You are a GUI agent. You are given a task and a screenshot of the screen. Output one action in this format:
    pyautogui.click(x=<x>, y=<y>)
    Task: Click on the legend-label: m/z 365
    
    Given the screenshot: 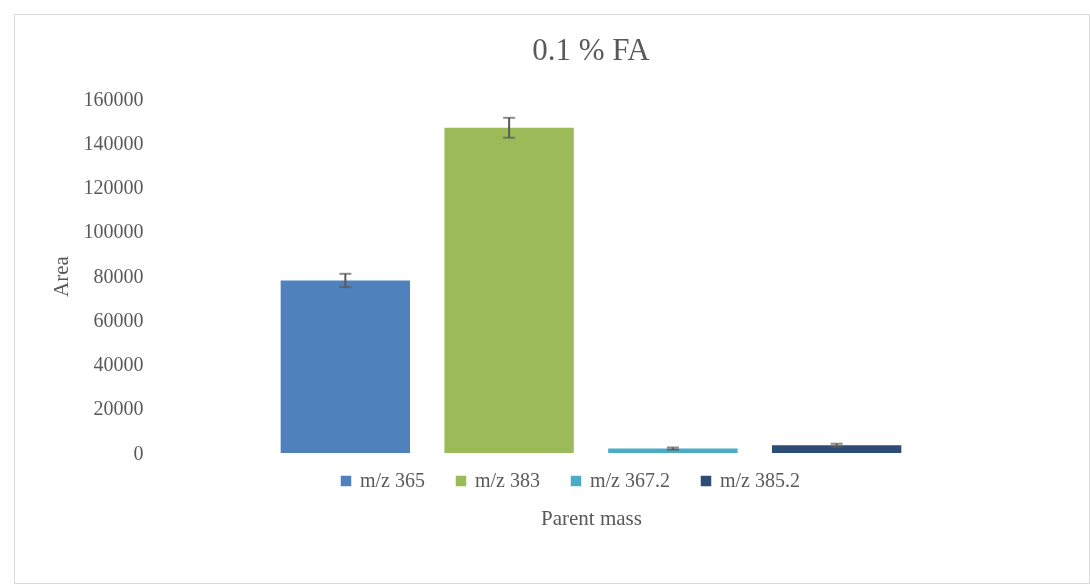 What is the action you would take?
    pyautogui.click(x=392, y=480)
    